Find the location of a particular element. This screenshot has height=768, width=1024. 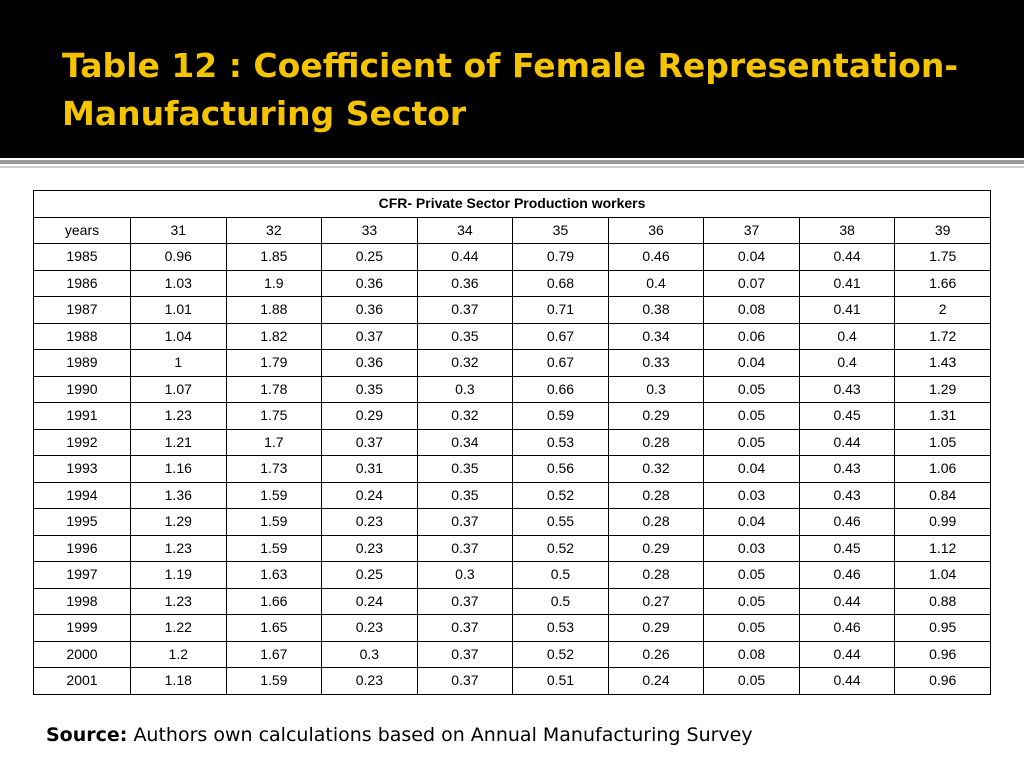

table-row: 1987 1.01 1.88 0.36 0.37 0.71 0.38 0.08 0.41 2 is located at coordinates (512, 310).